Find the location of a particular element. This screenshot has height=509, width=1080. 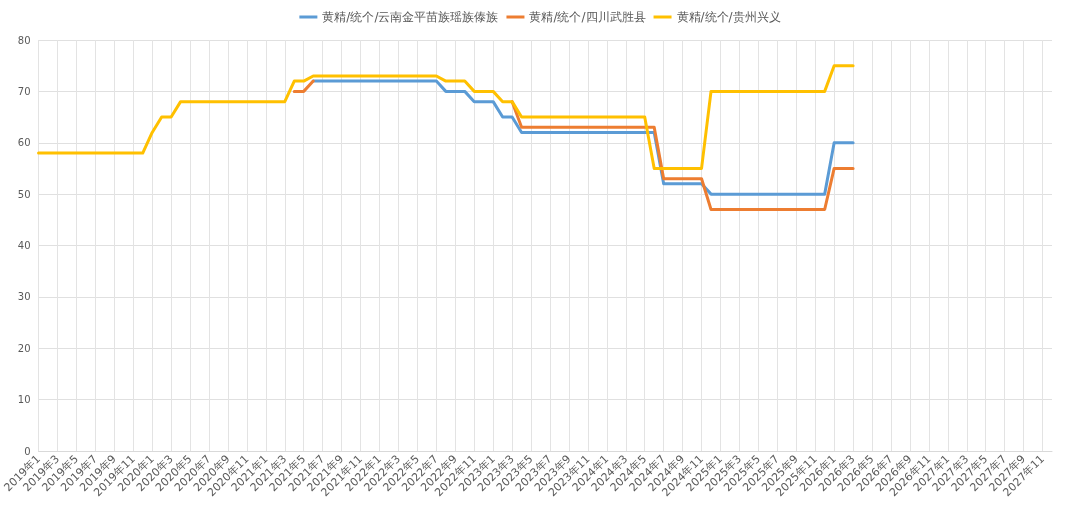

y-tick-label: 70 is located at coordinates (24, 91).